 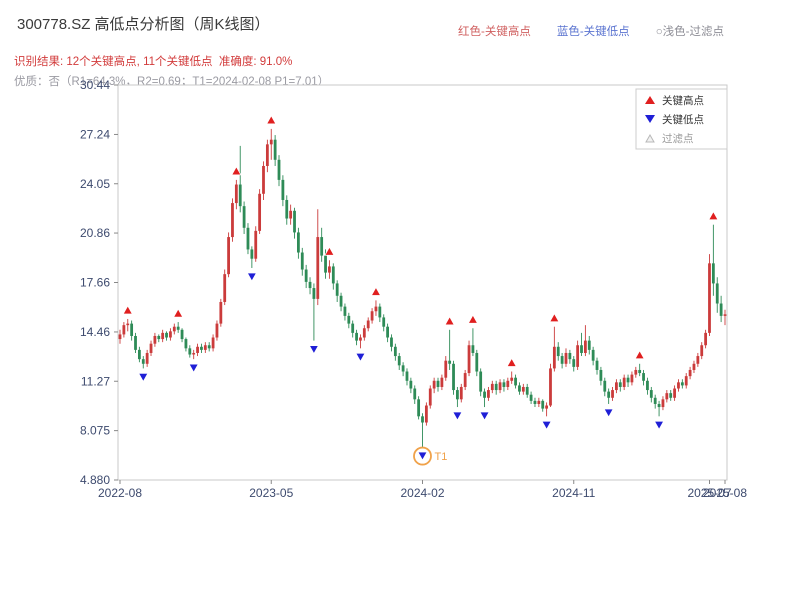 What do you see at coordinates (683, 100) in the screenshot?
I see `legend-label: 关键高点` at bounding box center [683, 100].